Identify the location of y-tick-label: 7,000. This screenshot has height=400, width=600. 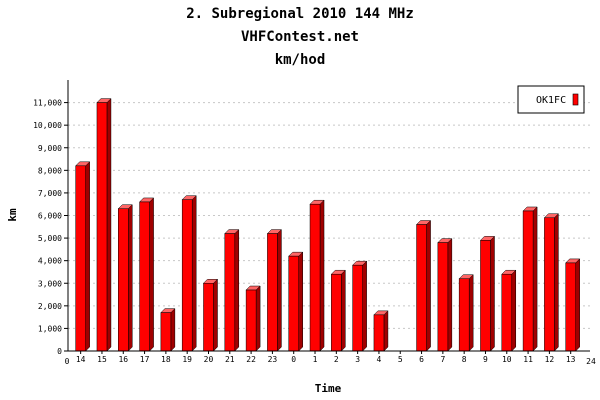
(50, 193).